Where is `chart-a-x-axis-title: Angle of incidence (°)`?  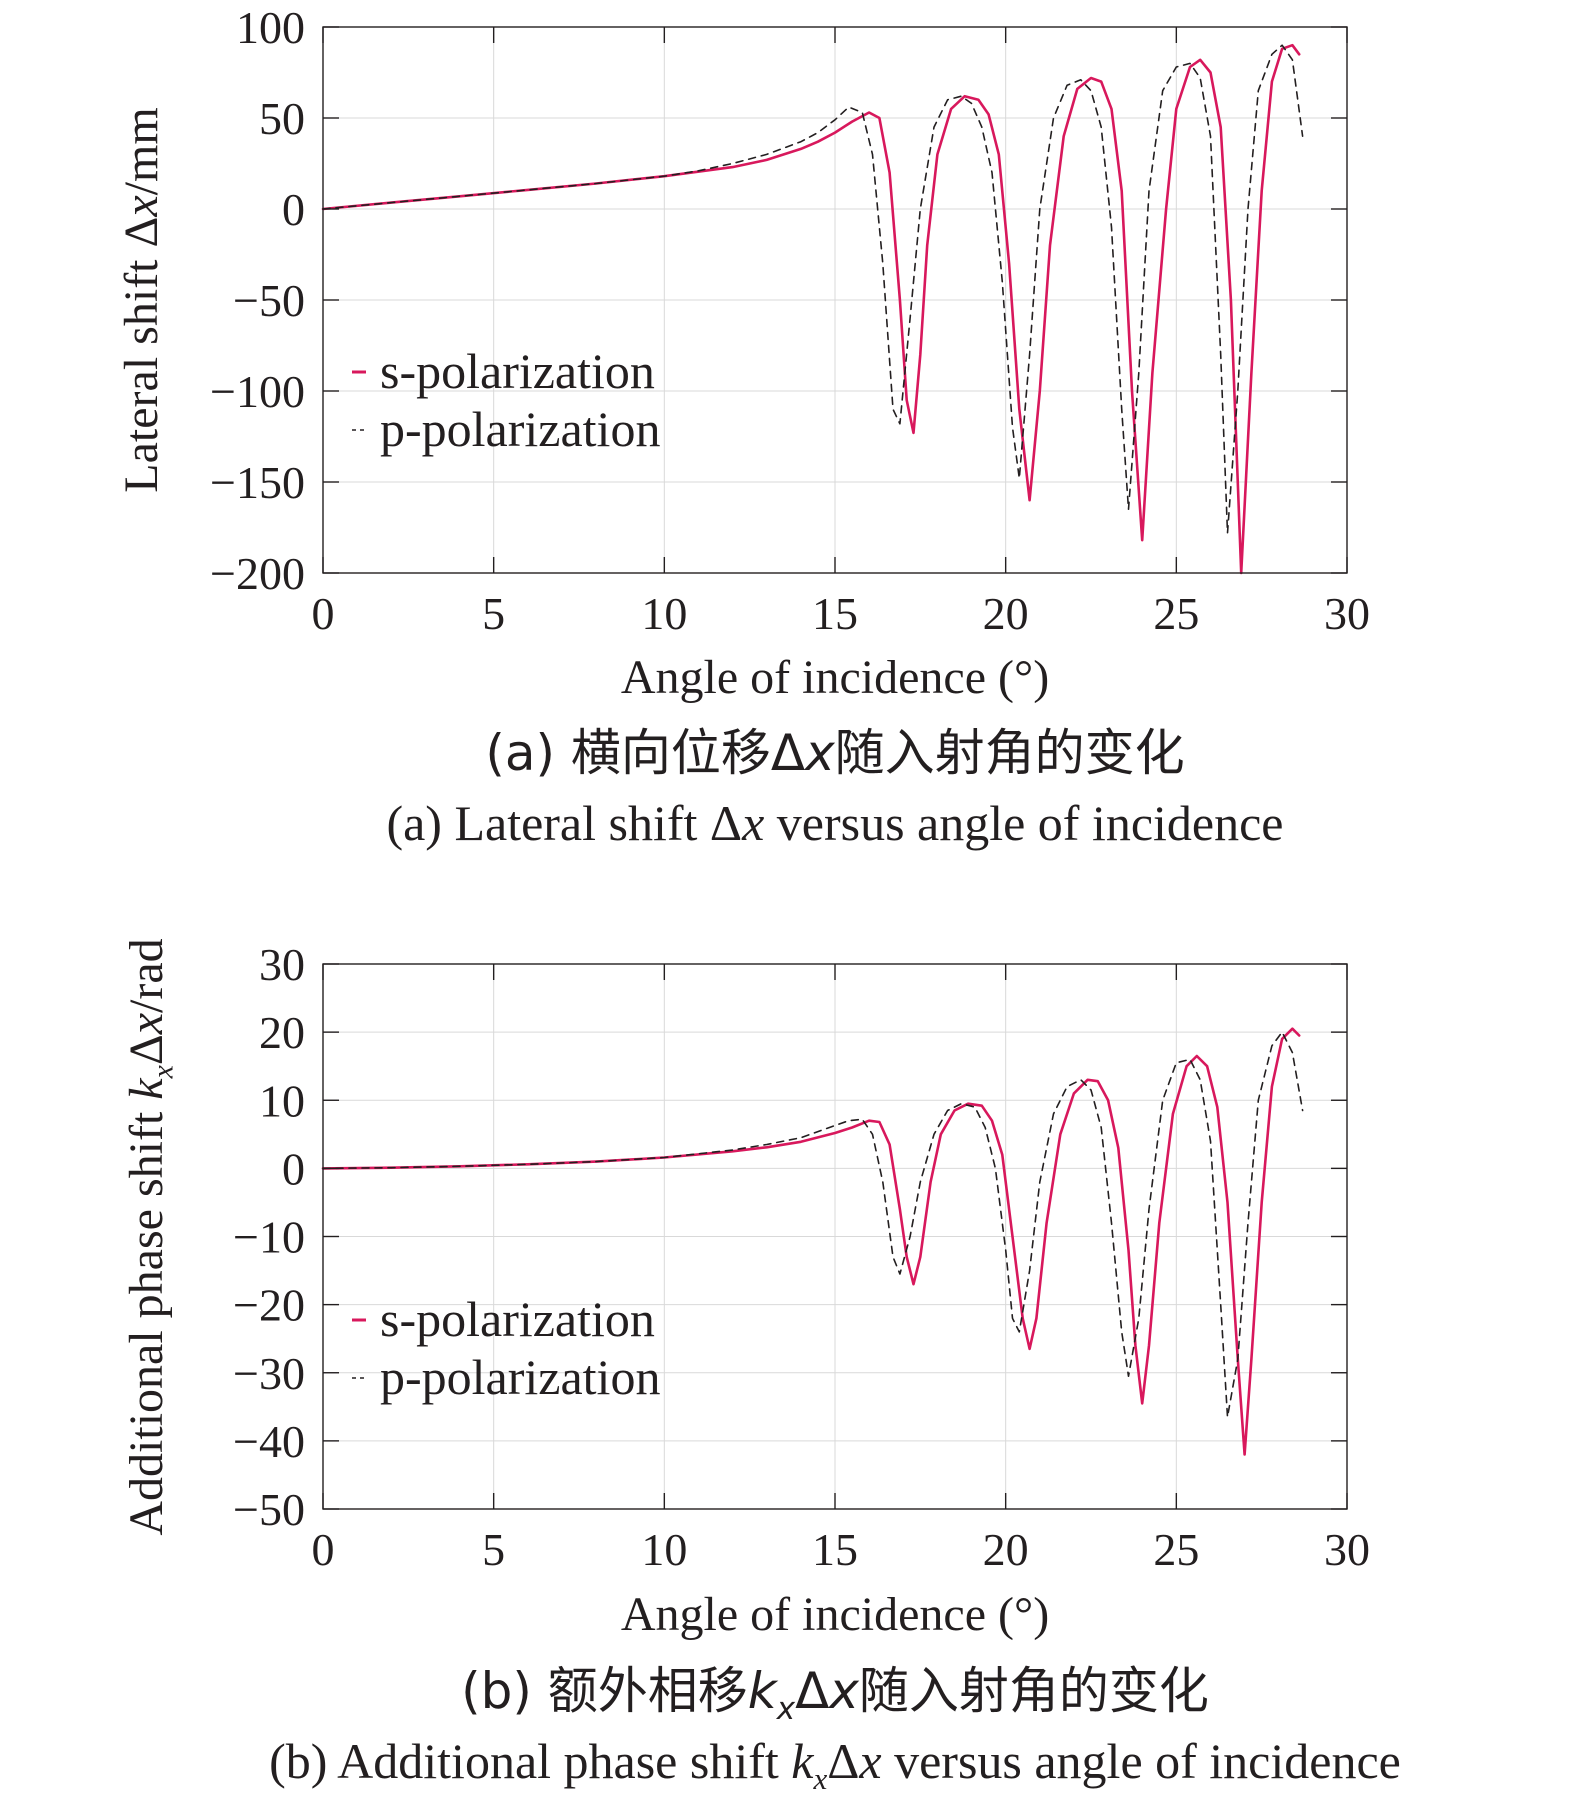
chart-a-x-axis-title: Angle of incidence (°) is located at coordinates (835, 677).